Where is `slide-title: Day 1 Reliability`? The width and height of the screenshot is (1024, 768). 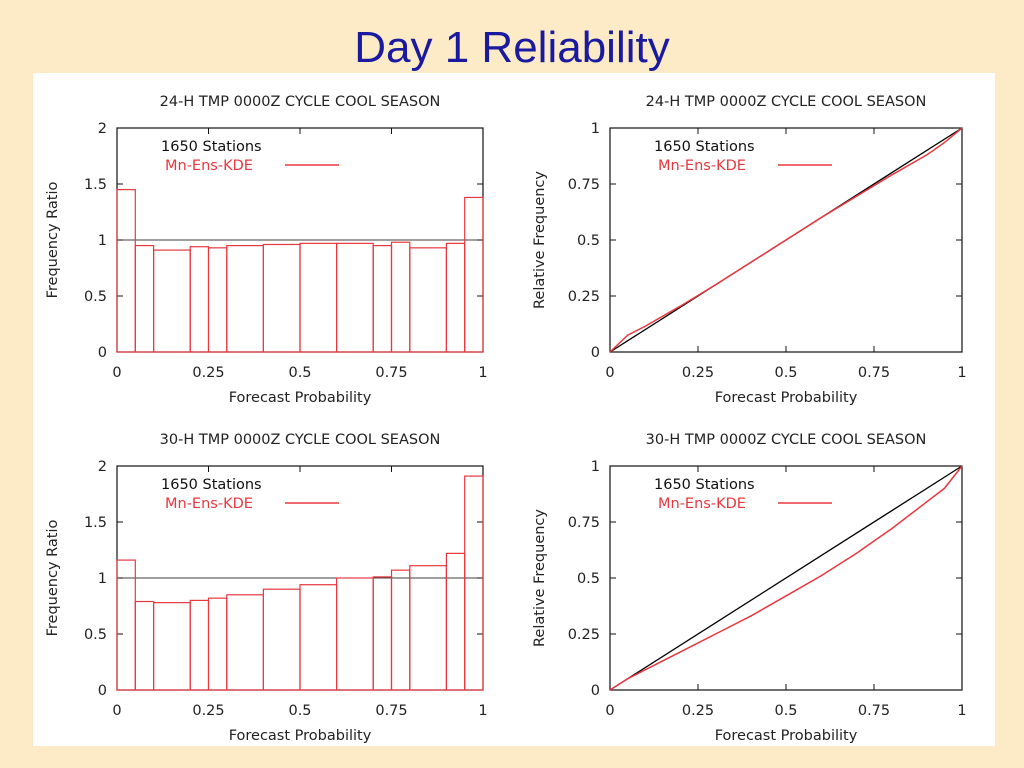
slide-title: Day 1 Reliability is located at coordinates (512, 47).